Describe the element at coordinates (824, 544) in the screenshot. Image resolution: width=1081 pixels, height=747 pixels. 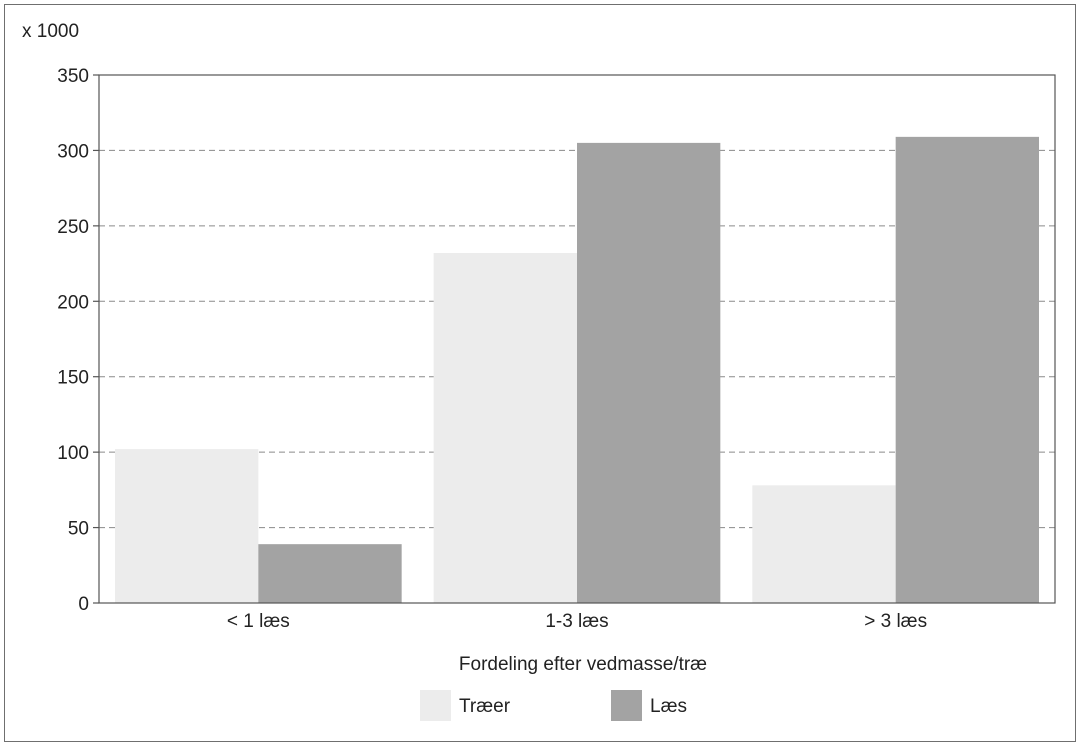
I see `bar-træer-2` at that location.